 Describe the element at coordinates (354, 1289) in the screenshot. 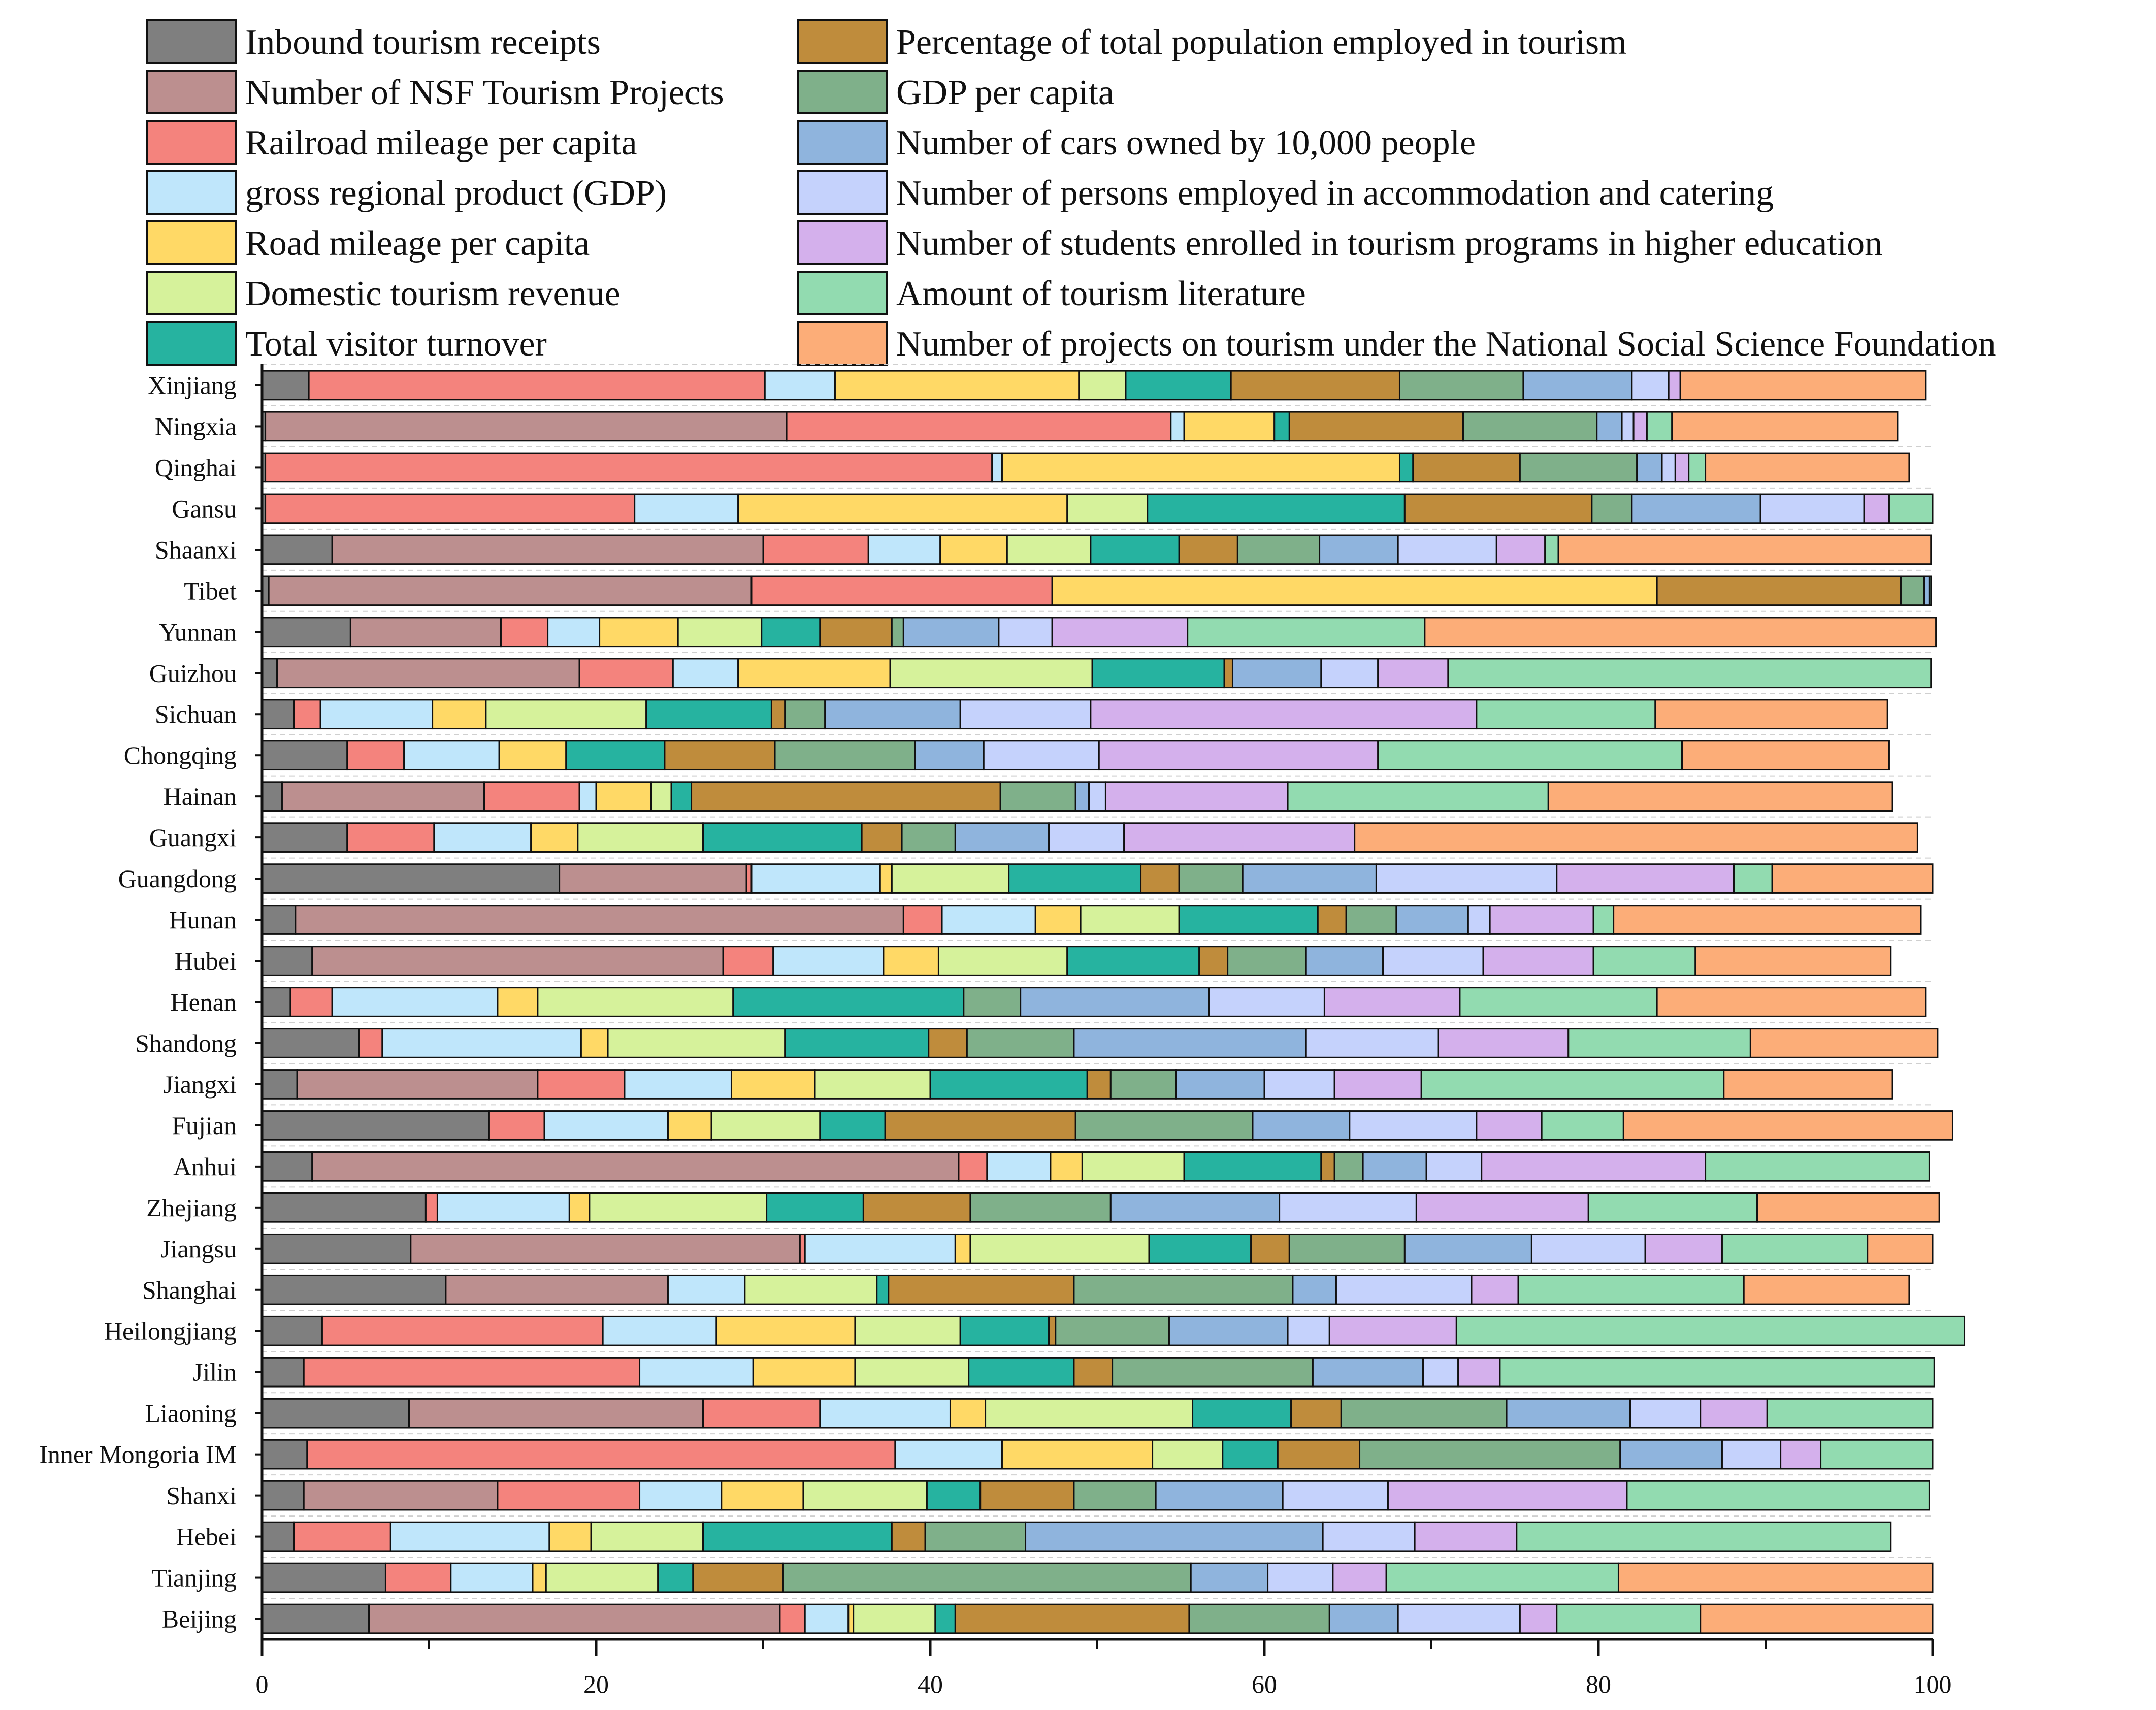

I see `bar-segment-shanghai-inbound-tourism-receipts` at that location.